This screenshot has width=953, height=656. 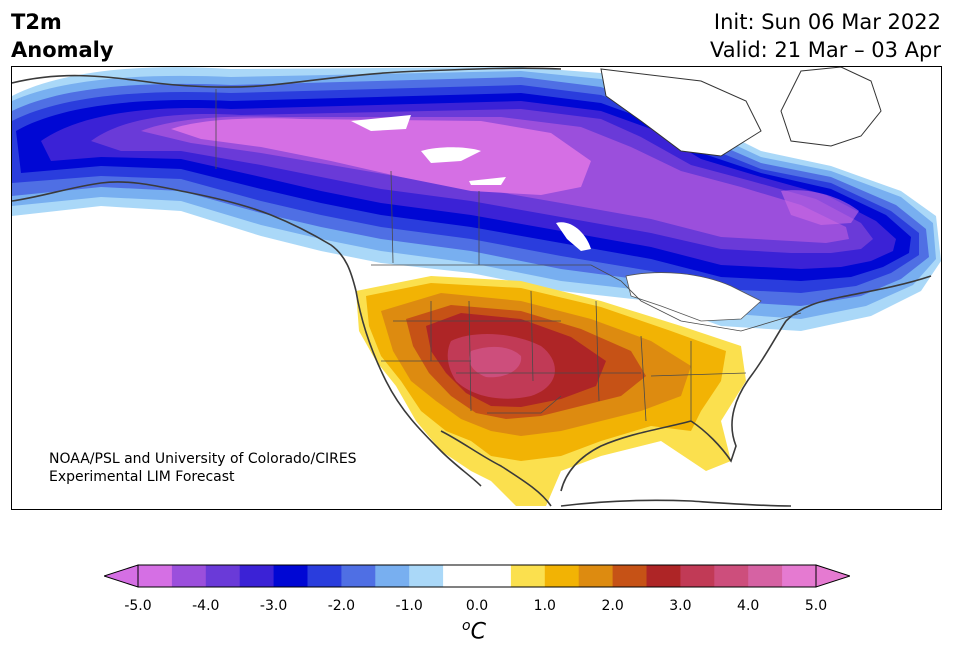 I want to click on colorbar-tick-label: 1.0, so click(x=544, y=606).